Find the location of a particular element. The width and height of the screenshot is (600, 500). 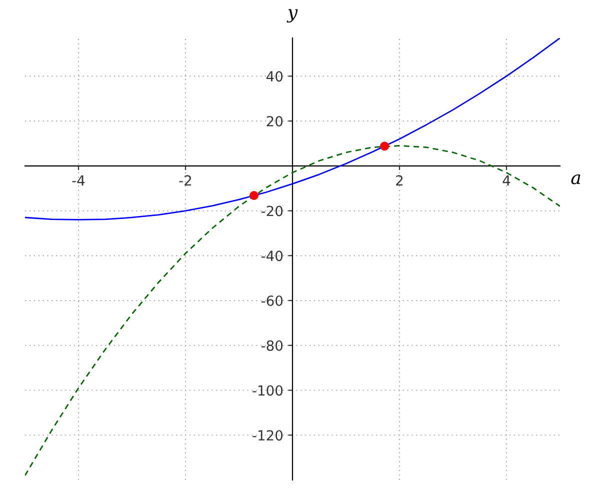

y-tick-label: -20 is located at coordinates (272, 211).